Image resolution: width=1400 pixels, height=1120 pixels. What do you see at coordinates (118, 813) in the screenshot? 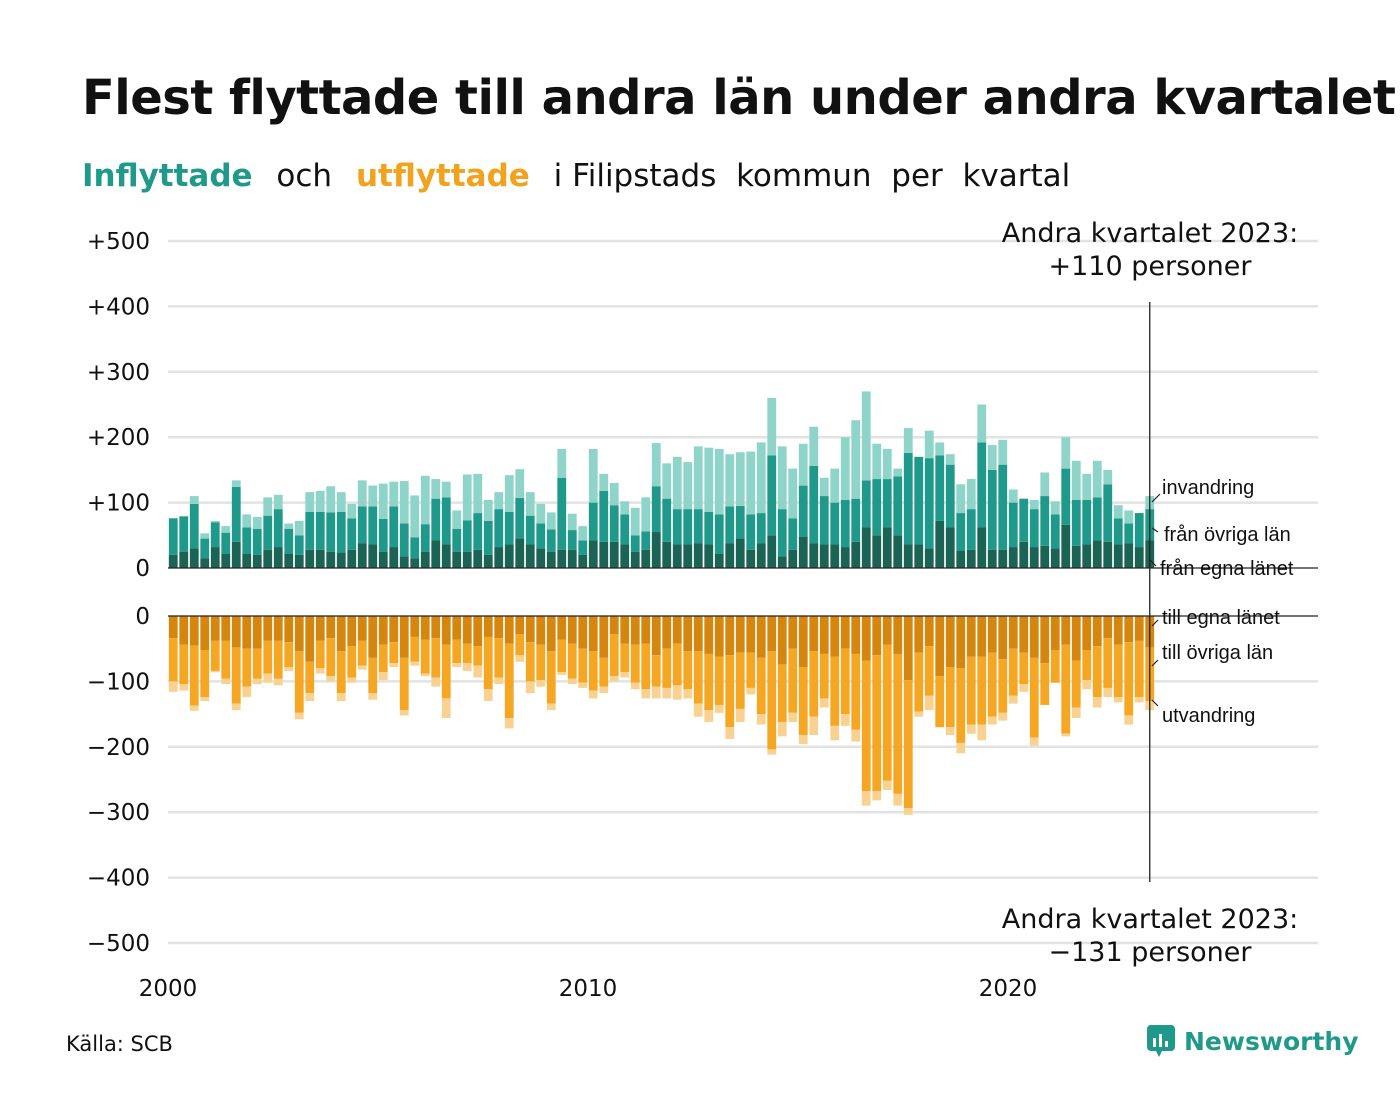
I see `y-tick-bottom: −300` at bounding box center [118, 813].